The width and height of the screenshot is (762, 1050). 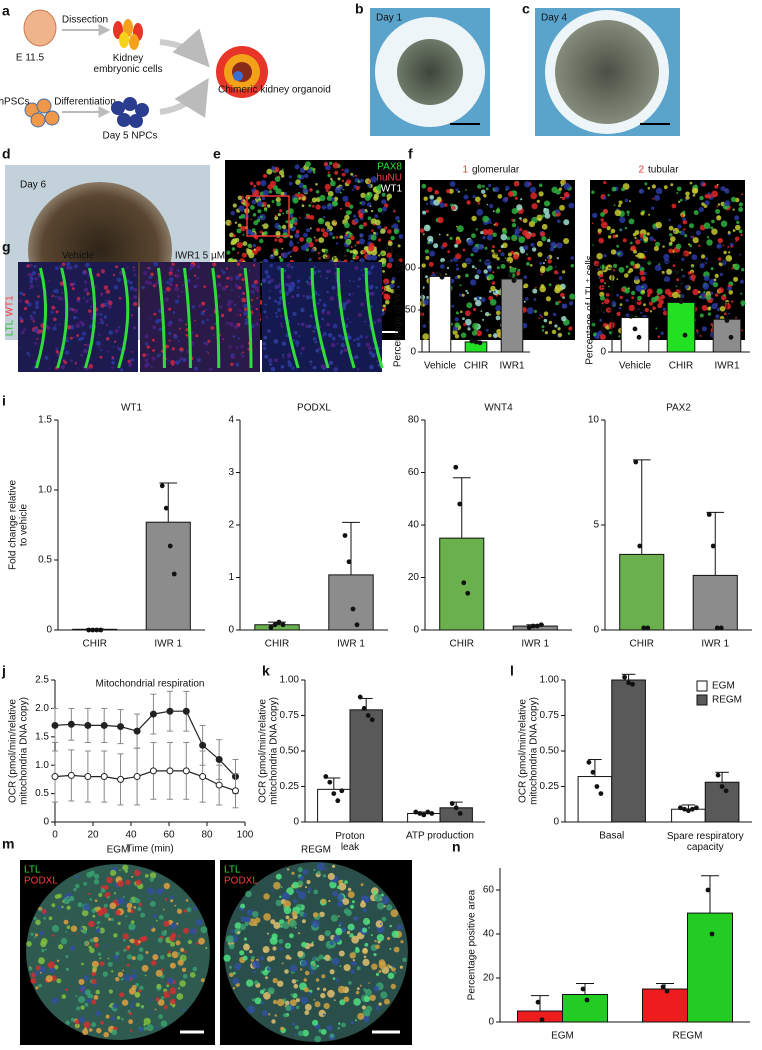 I want to click on y-axis-label: Percentage of LTL⁺ cells, so click(x=590, y=310).